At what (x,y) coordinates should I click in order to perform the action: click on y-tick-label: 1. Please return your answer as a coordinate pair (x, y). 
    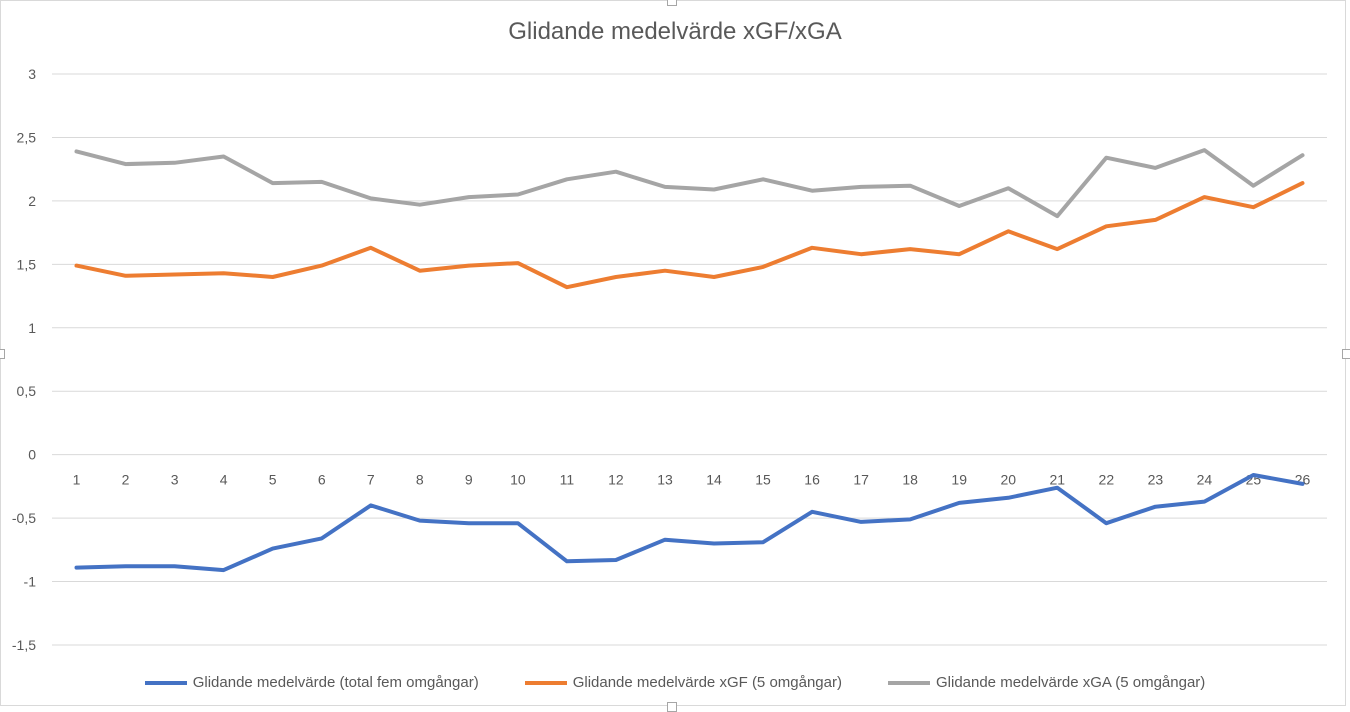
    Looking at the image, I should click on (32, 328).